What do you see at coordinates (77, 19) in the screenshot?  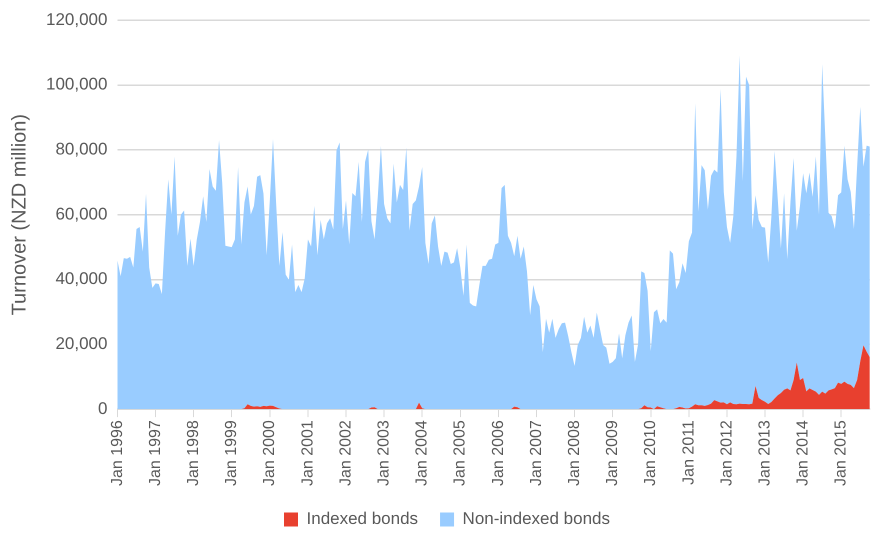 I see `y-tick-label: 120,000` at bounding box center [77, 19].